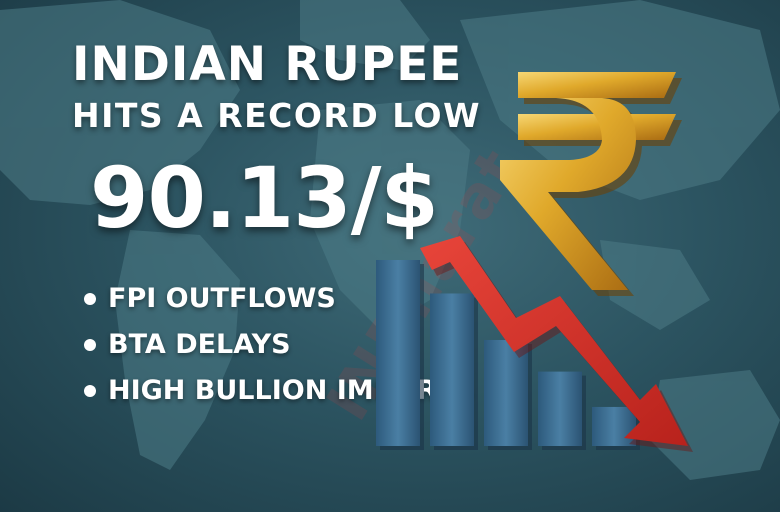 This screenshot has height=512, width=780. Describe the element at coordinates (591, 184) in the screenshot. I see `rupee-icon` at that location.